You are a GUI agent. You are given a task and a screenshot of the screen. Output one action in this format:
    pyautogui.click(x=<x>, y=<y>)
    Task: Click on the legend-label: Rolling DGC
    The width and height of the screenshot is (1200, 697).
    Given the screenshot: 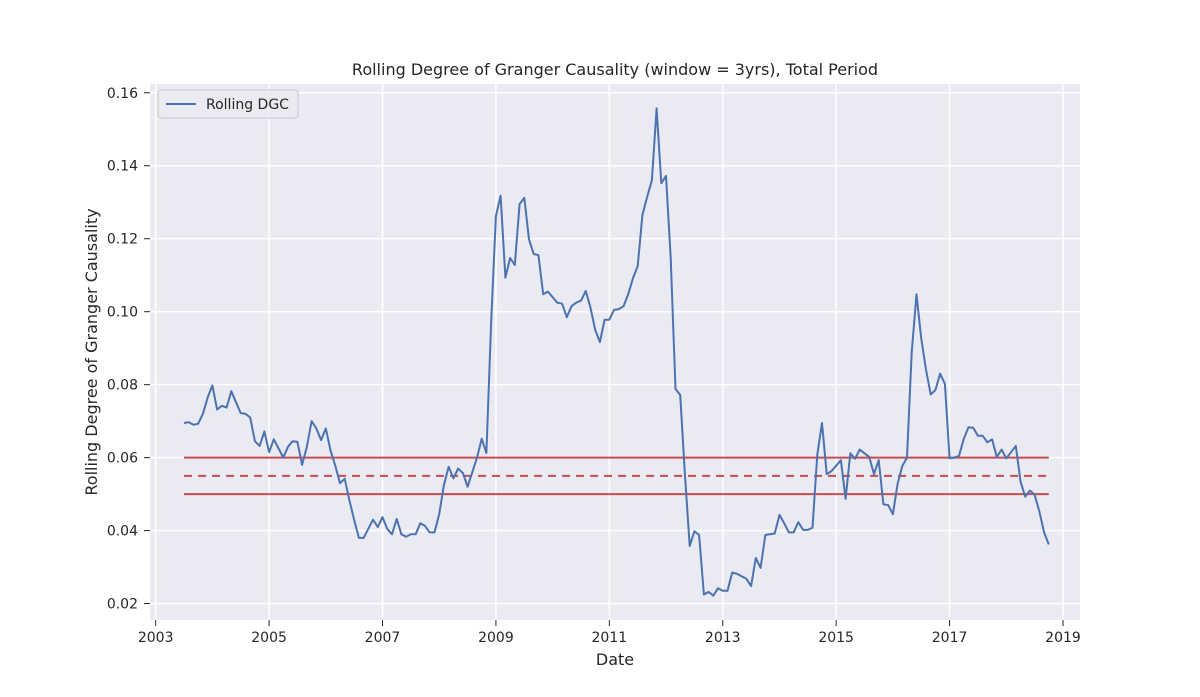 What is the action you would take?
    pyautogui.click(x=247, y=105)
    